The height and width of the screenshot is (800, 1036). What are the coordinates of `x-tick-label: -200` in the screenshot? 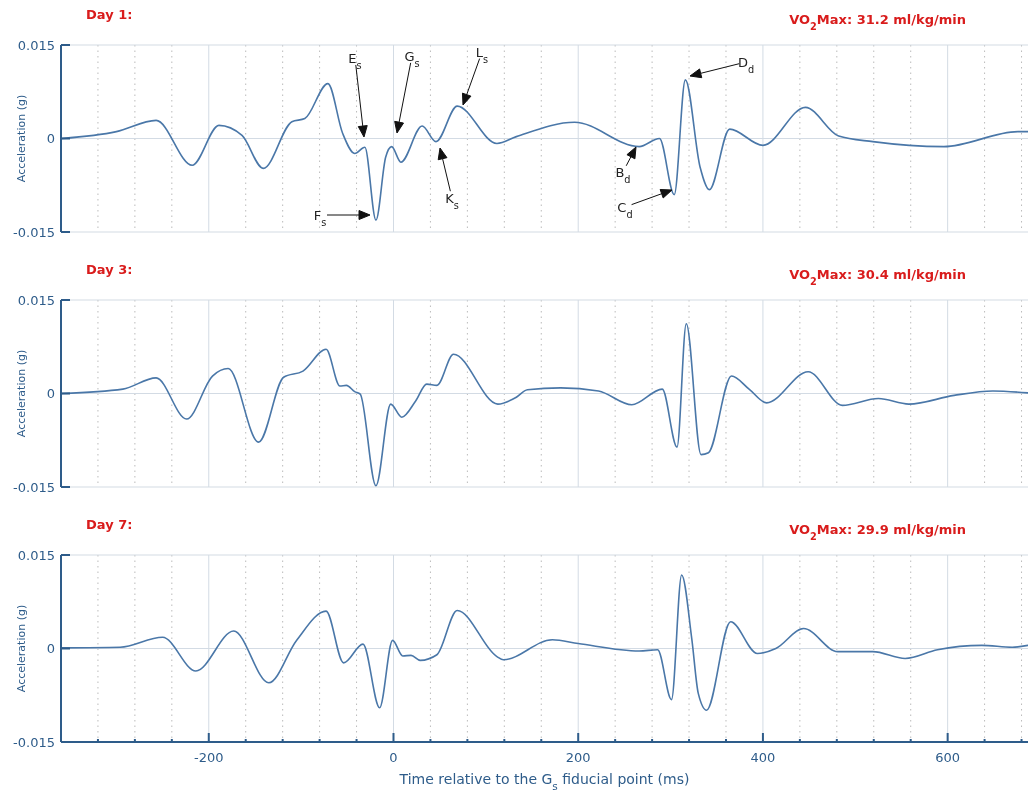 It's located at (209, 757).